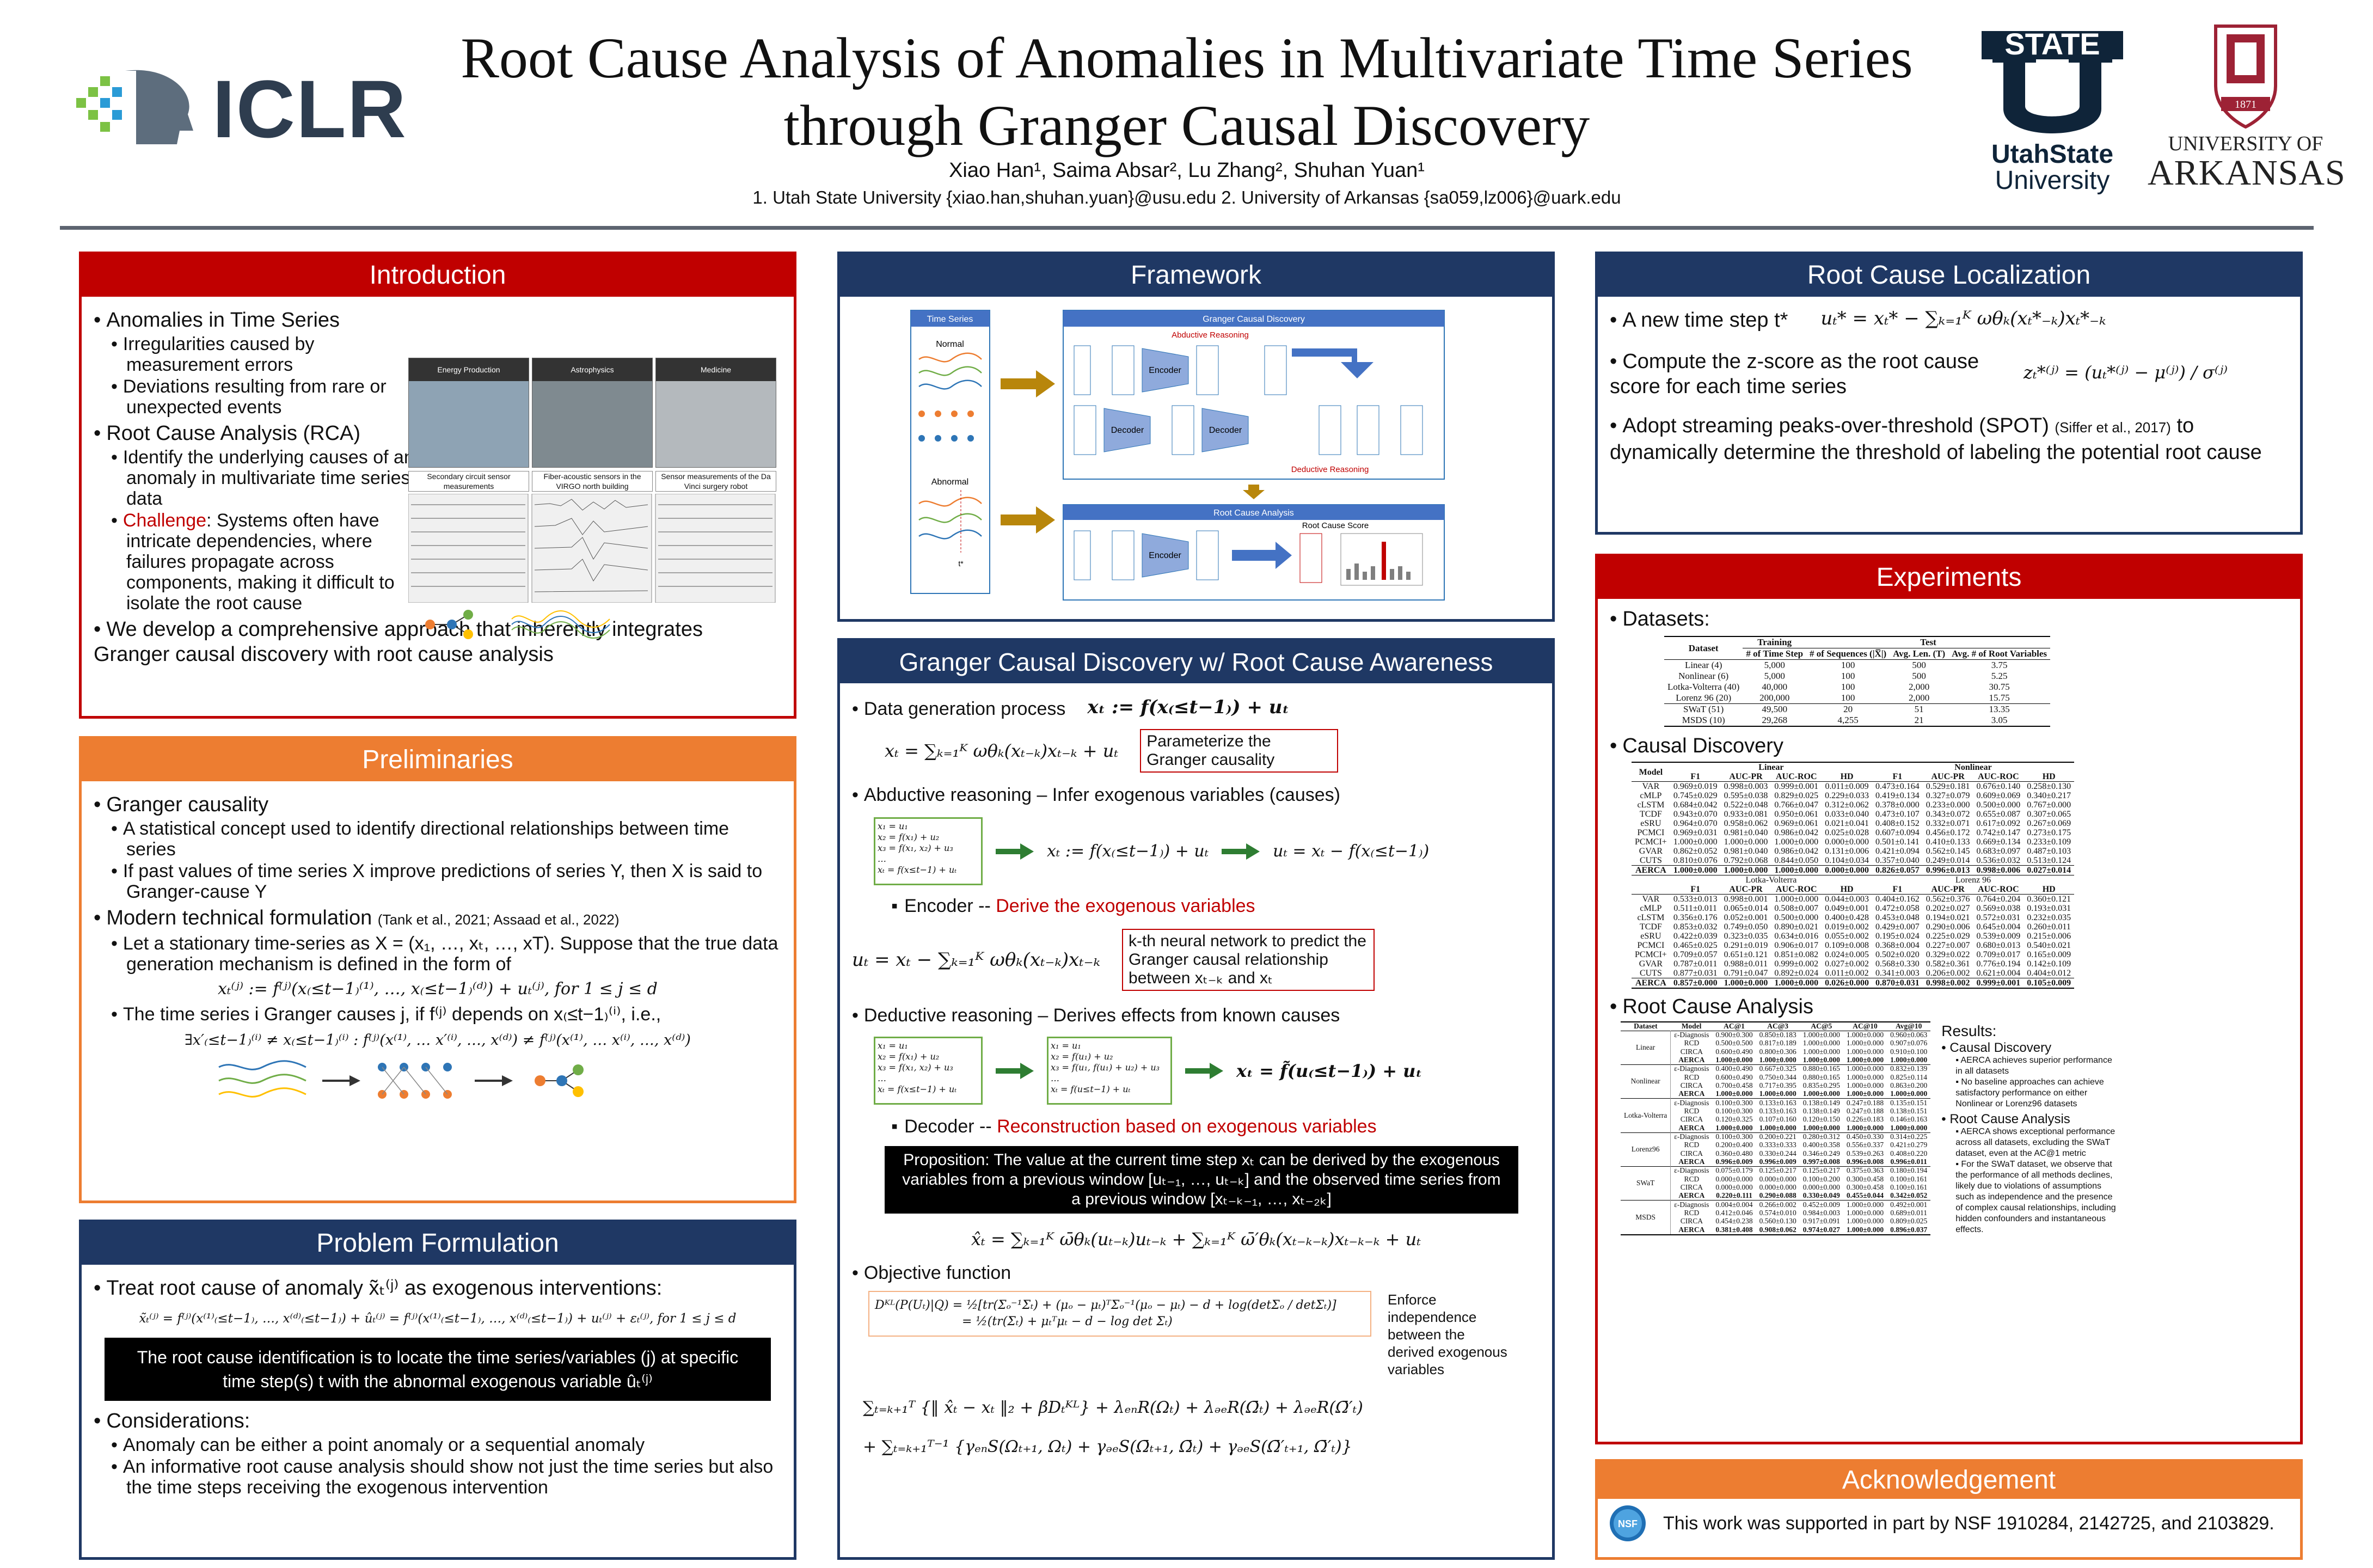  Describe the element at coordinates (1695, 973) in the screenshot. I see `cd-cell: 0.877±0.031` at that location.